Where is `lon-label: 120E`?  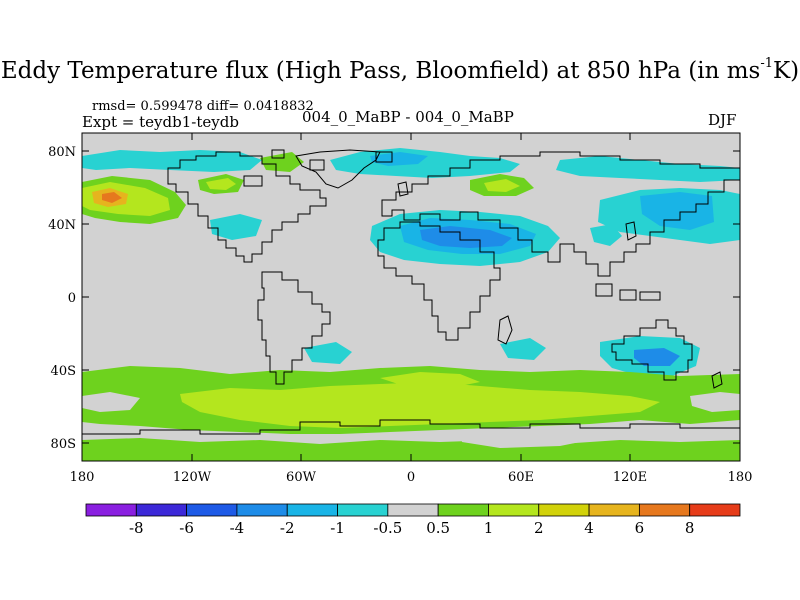 lon-label: 120E is located at coordinates (630, 477).